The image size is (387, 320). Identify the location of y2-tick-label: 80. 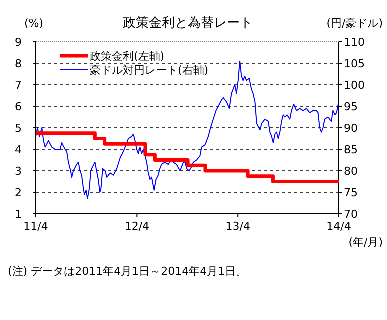
(351, 171).